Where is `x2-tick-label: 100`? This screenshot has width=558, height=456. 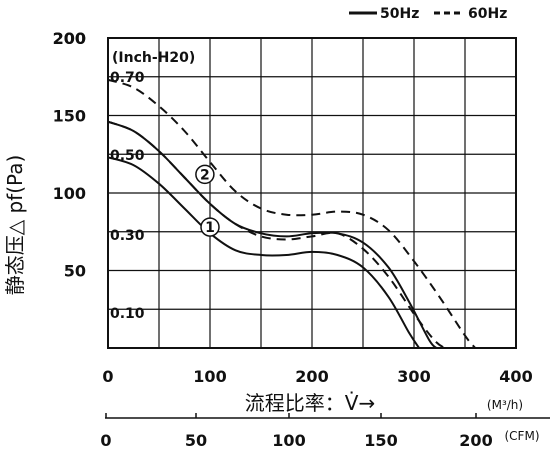 x2-tick-label: 100 is located at coordinates (288, 440).